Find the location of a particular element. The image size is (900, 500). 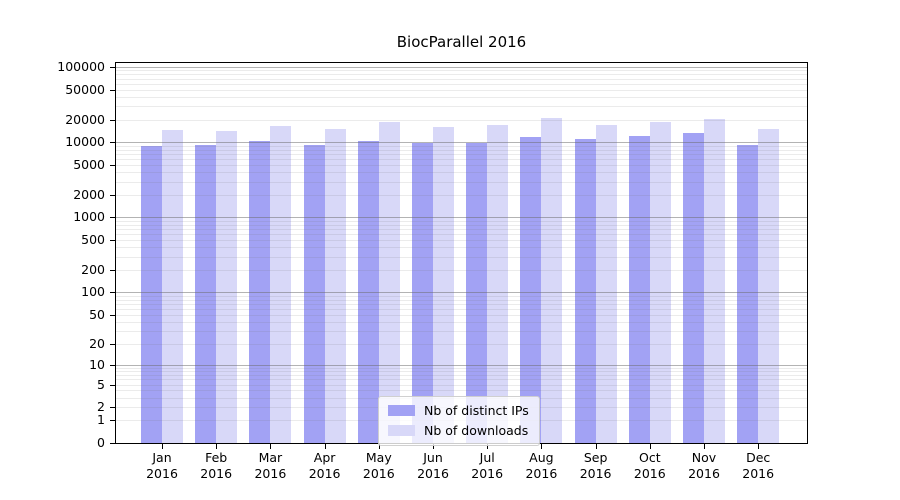

x-tick-label-jan: Jan 2016 is located at coordinates (162, 466).